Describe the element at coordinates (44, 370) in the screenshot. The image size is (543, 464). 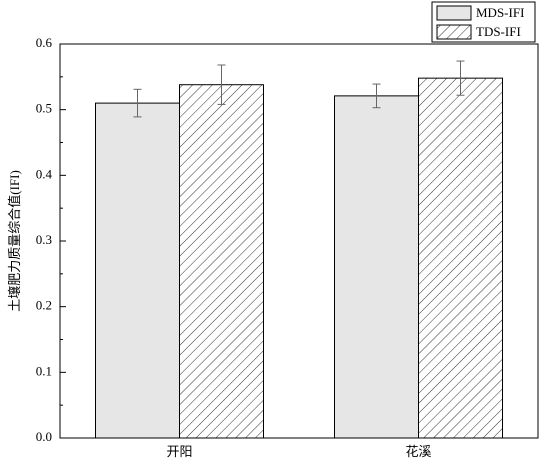
I see `y-tick-label: 0.1` at that location.